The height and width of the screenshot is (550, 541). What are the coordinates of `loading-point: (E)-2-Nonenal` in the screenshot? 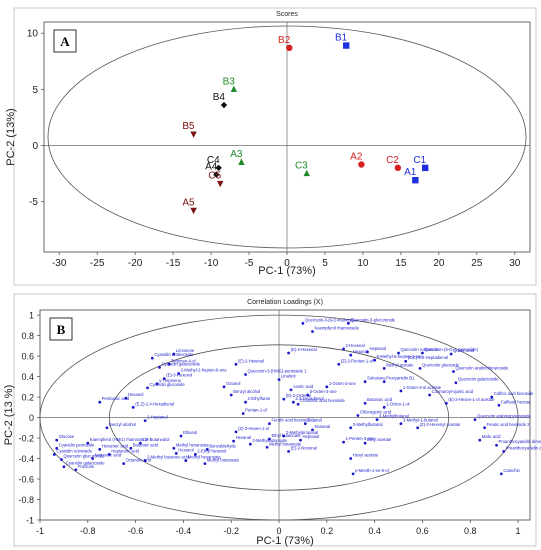 It's located at (302, 449).